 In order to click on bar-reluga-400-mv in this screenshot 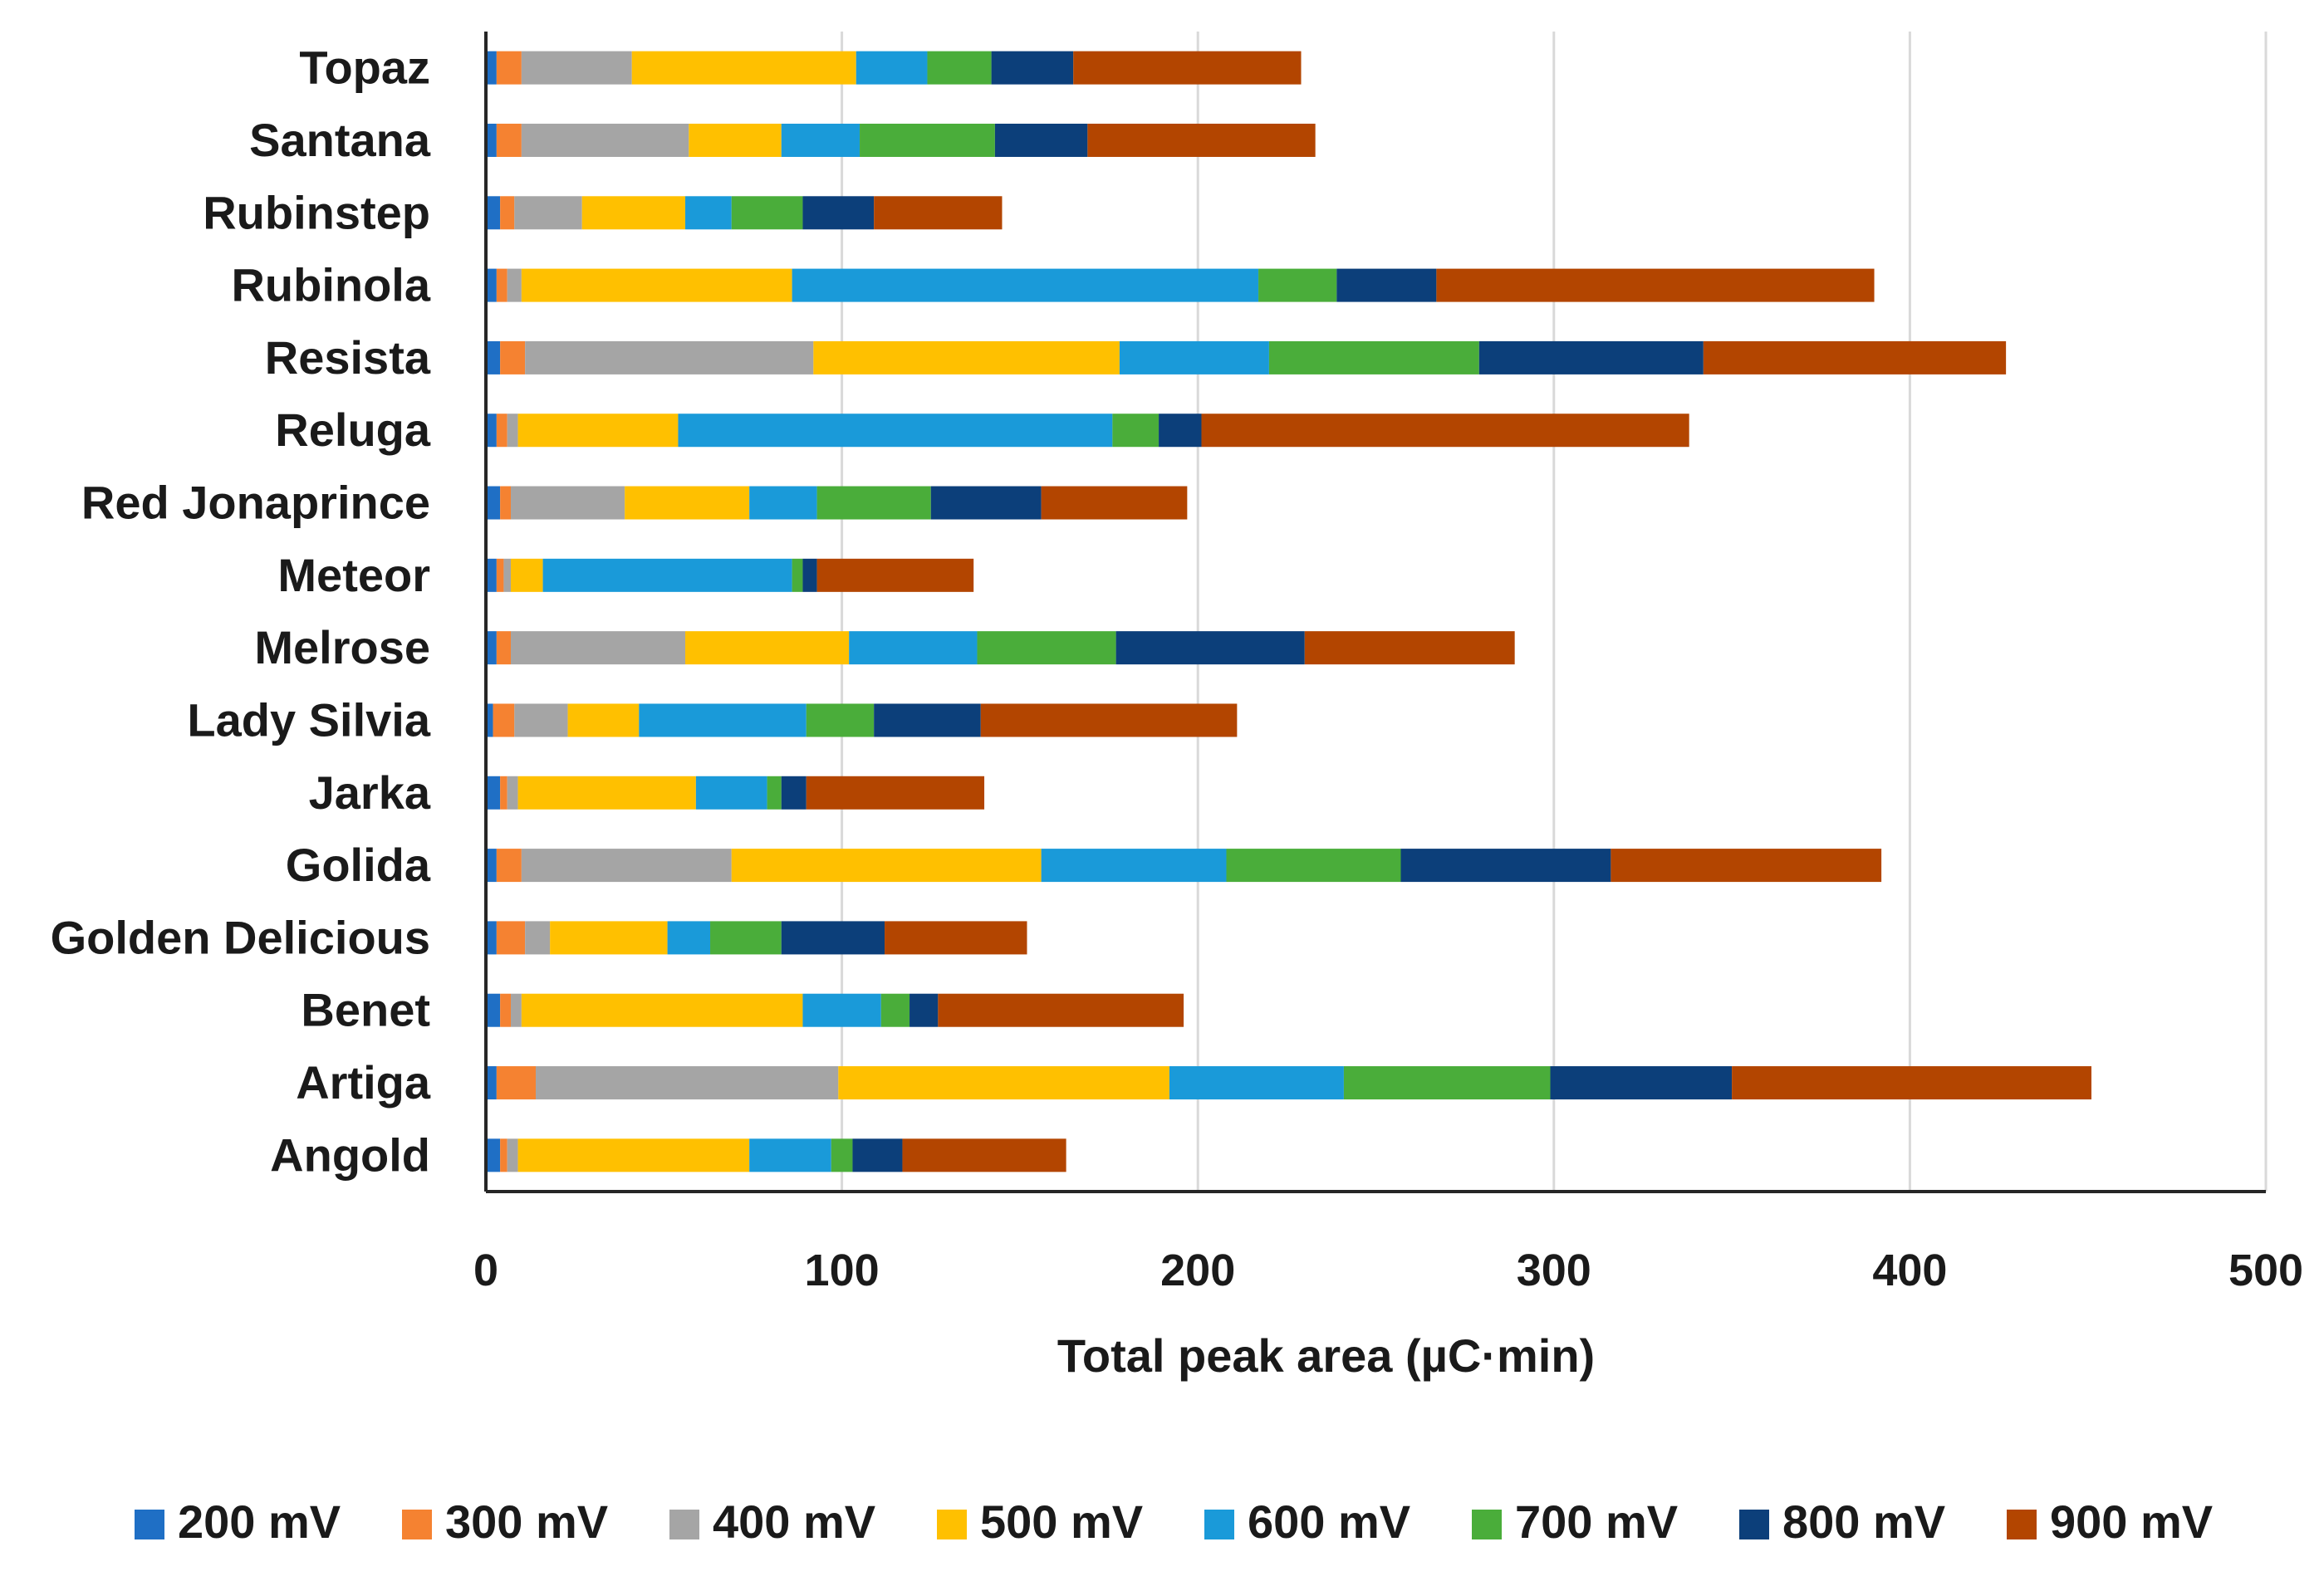, I will do `click(512, 431)`.